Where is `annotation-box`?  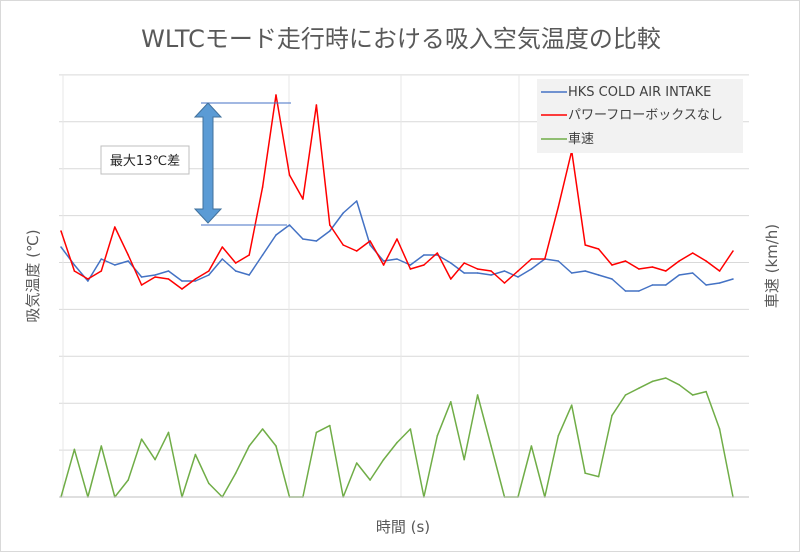
annotation-box is located at coordinates (145, 160).